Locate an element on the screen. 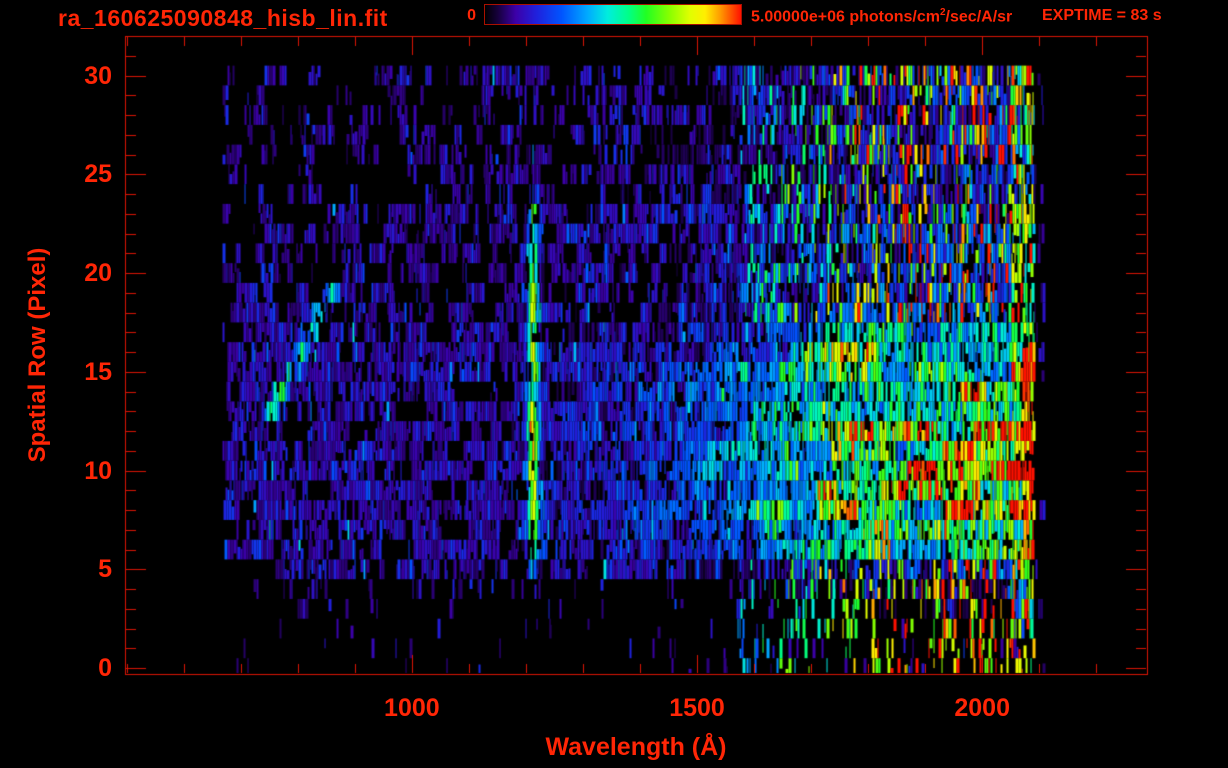 Image resolution: width=1228 pixels, height=768 pixels. x-tick-label: 1000 is located at coordinates (412, 708).